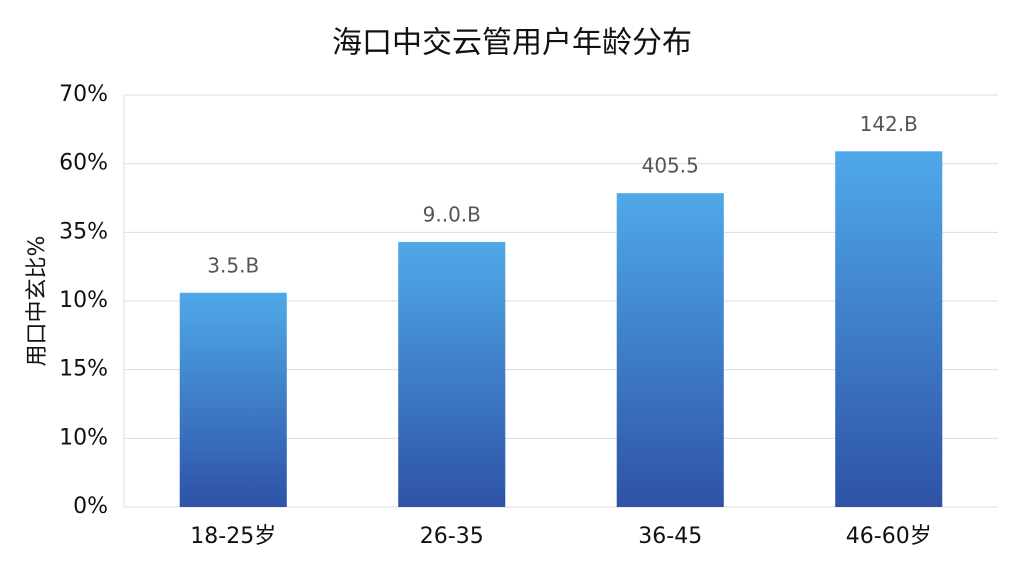  What do you see at coordinates (889, 124) in the screenshot?
I see `data-label: 142.B` at bounding box center [889, 124].